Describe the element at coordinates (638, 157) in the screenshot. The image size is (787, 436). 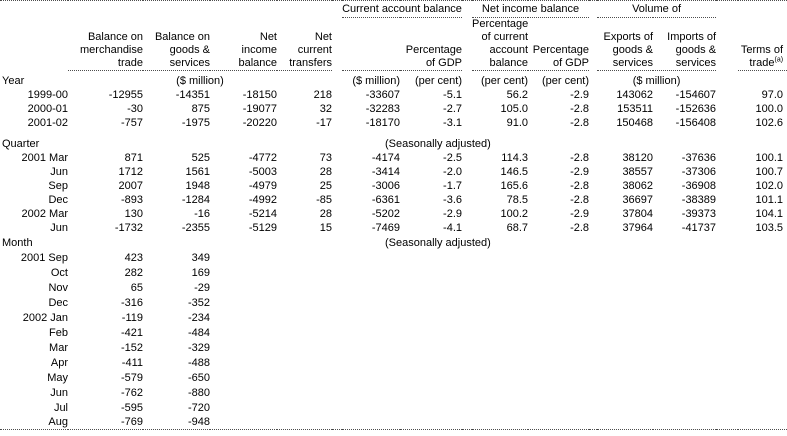
I see `cell: 38120` at that location.